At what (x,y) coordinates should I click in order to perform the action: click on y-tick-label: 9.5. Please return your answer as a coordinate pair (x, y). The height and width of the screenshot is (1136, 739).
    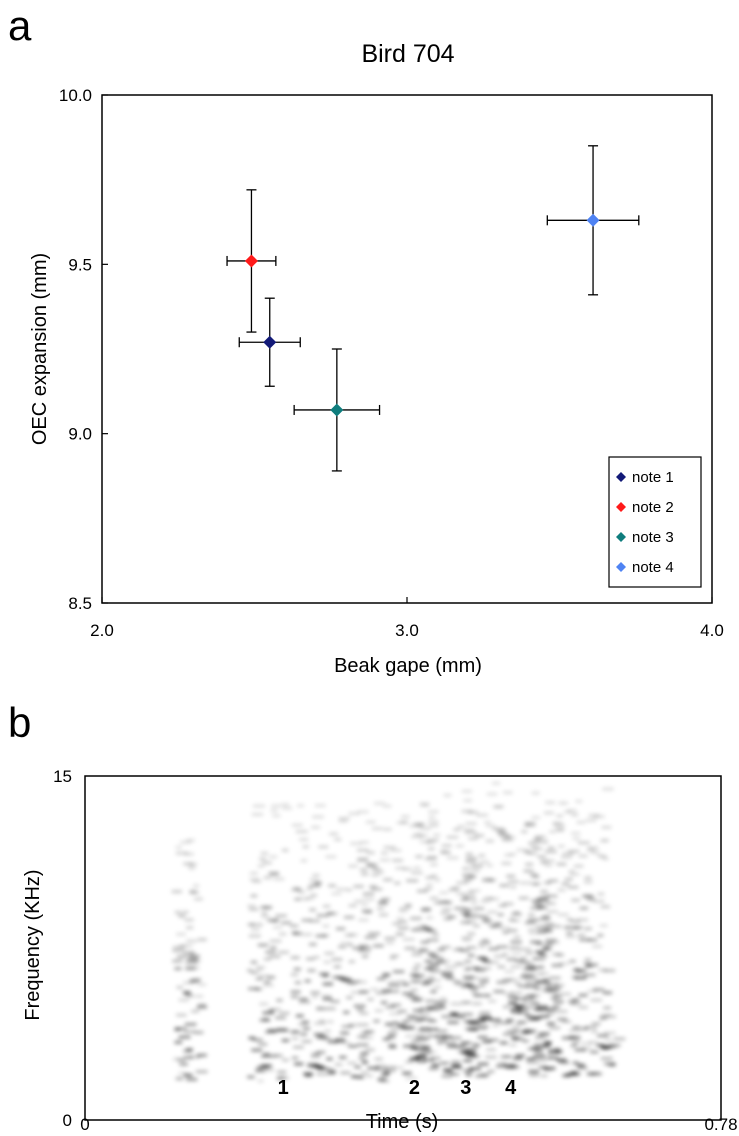
    Looking at the image, I should click on (80, 264).